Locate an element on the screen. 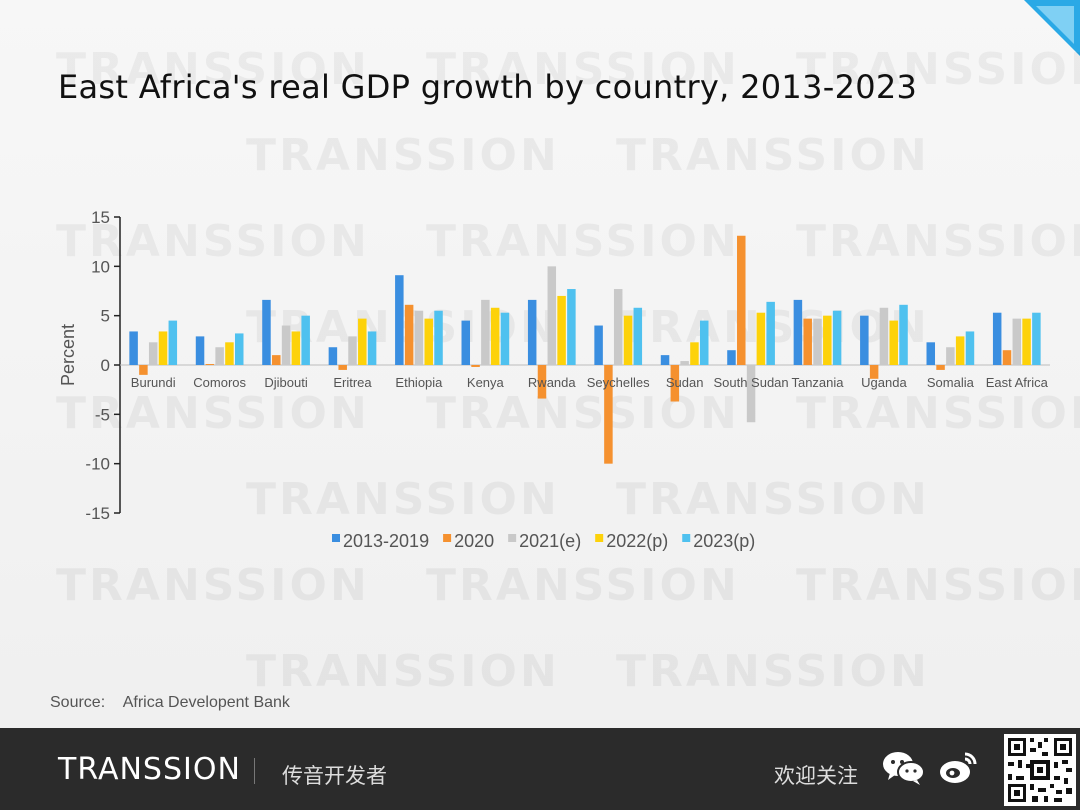 The image size is (1080, 810). bar-2022(p)-East Africa is located at coordinates (1026, 341).